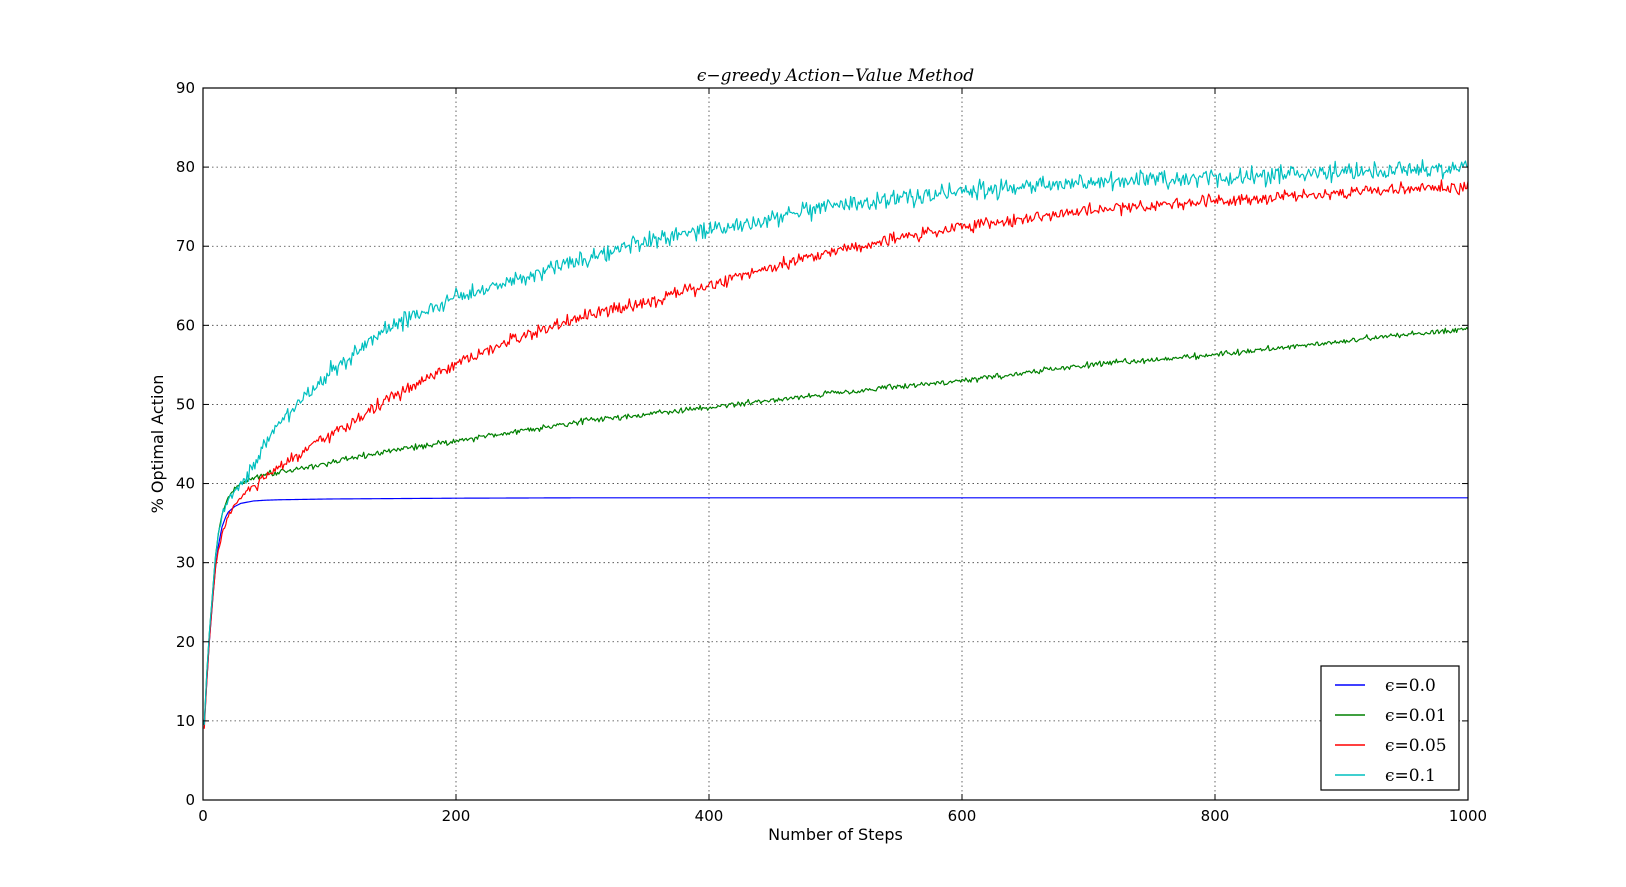 The width and height of the screenshot is (1626, 887). I want to click on legend-box, so click(1390, 728).